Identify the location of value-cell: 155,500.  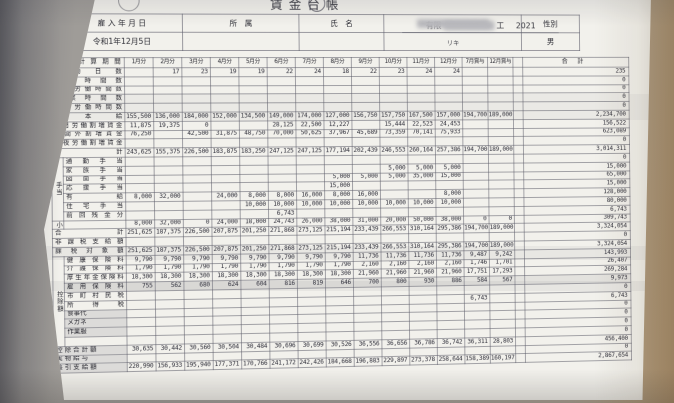
(139, 117).